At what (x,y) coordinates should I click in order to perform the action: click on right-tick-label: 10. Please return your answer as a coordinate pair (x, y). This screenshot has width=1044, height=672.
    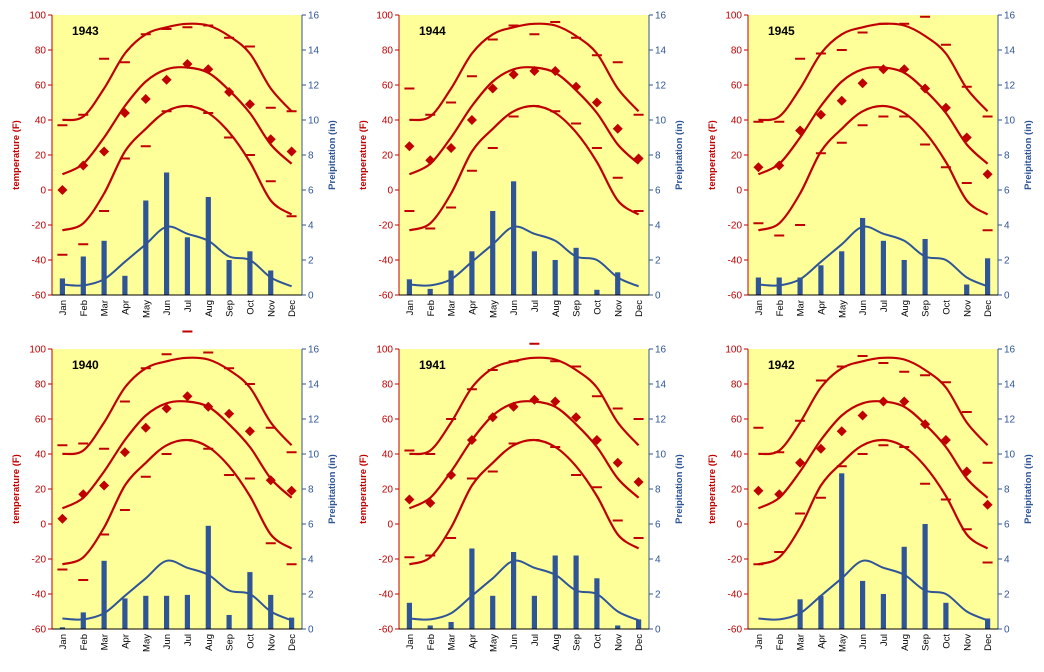
    Looking at the image, I should click on (661, 121).